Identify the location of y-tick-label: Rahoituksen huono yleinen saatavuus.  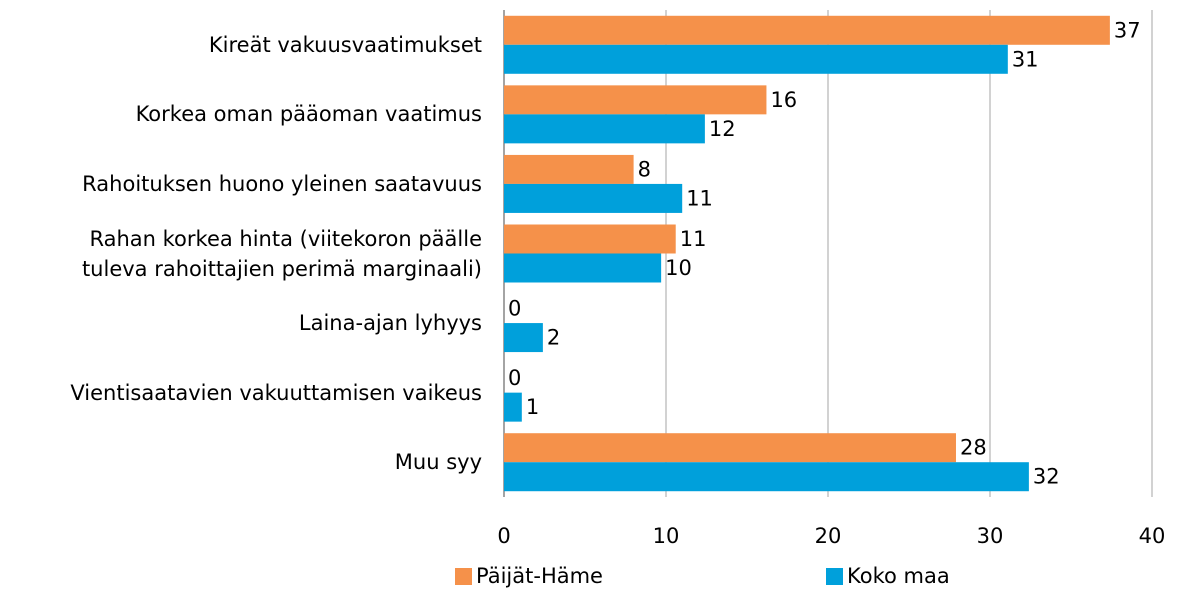
(282, 183).